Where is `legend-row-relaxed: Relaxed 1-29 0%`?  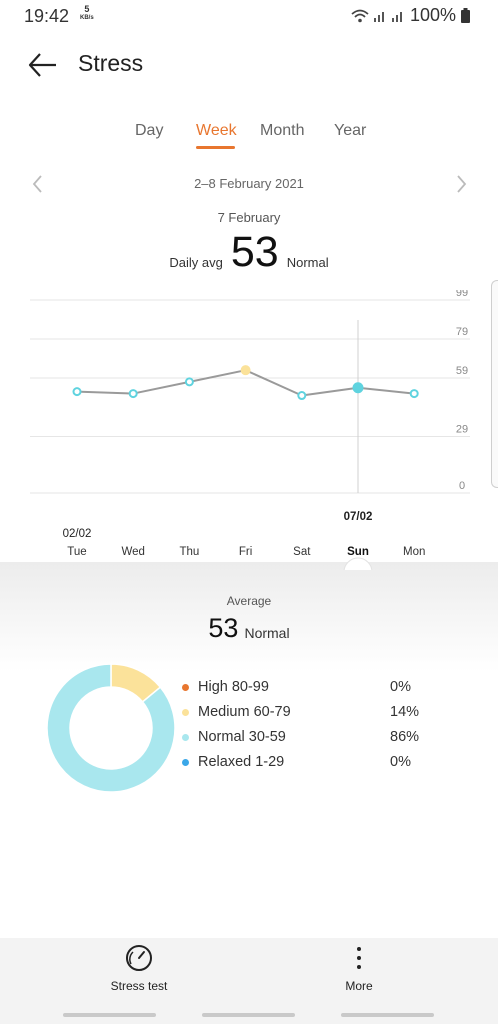 legend-row-relaxed: Relaxed 1-29 0% is located at coordinates (307, 765).